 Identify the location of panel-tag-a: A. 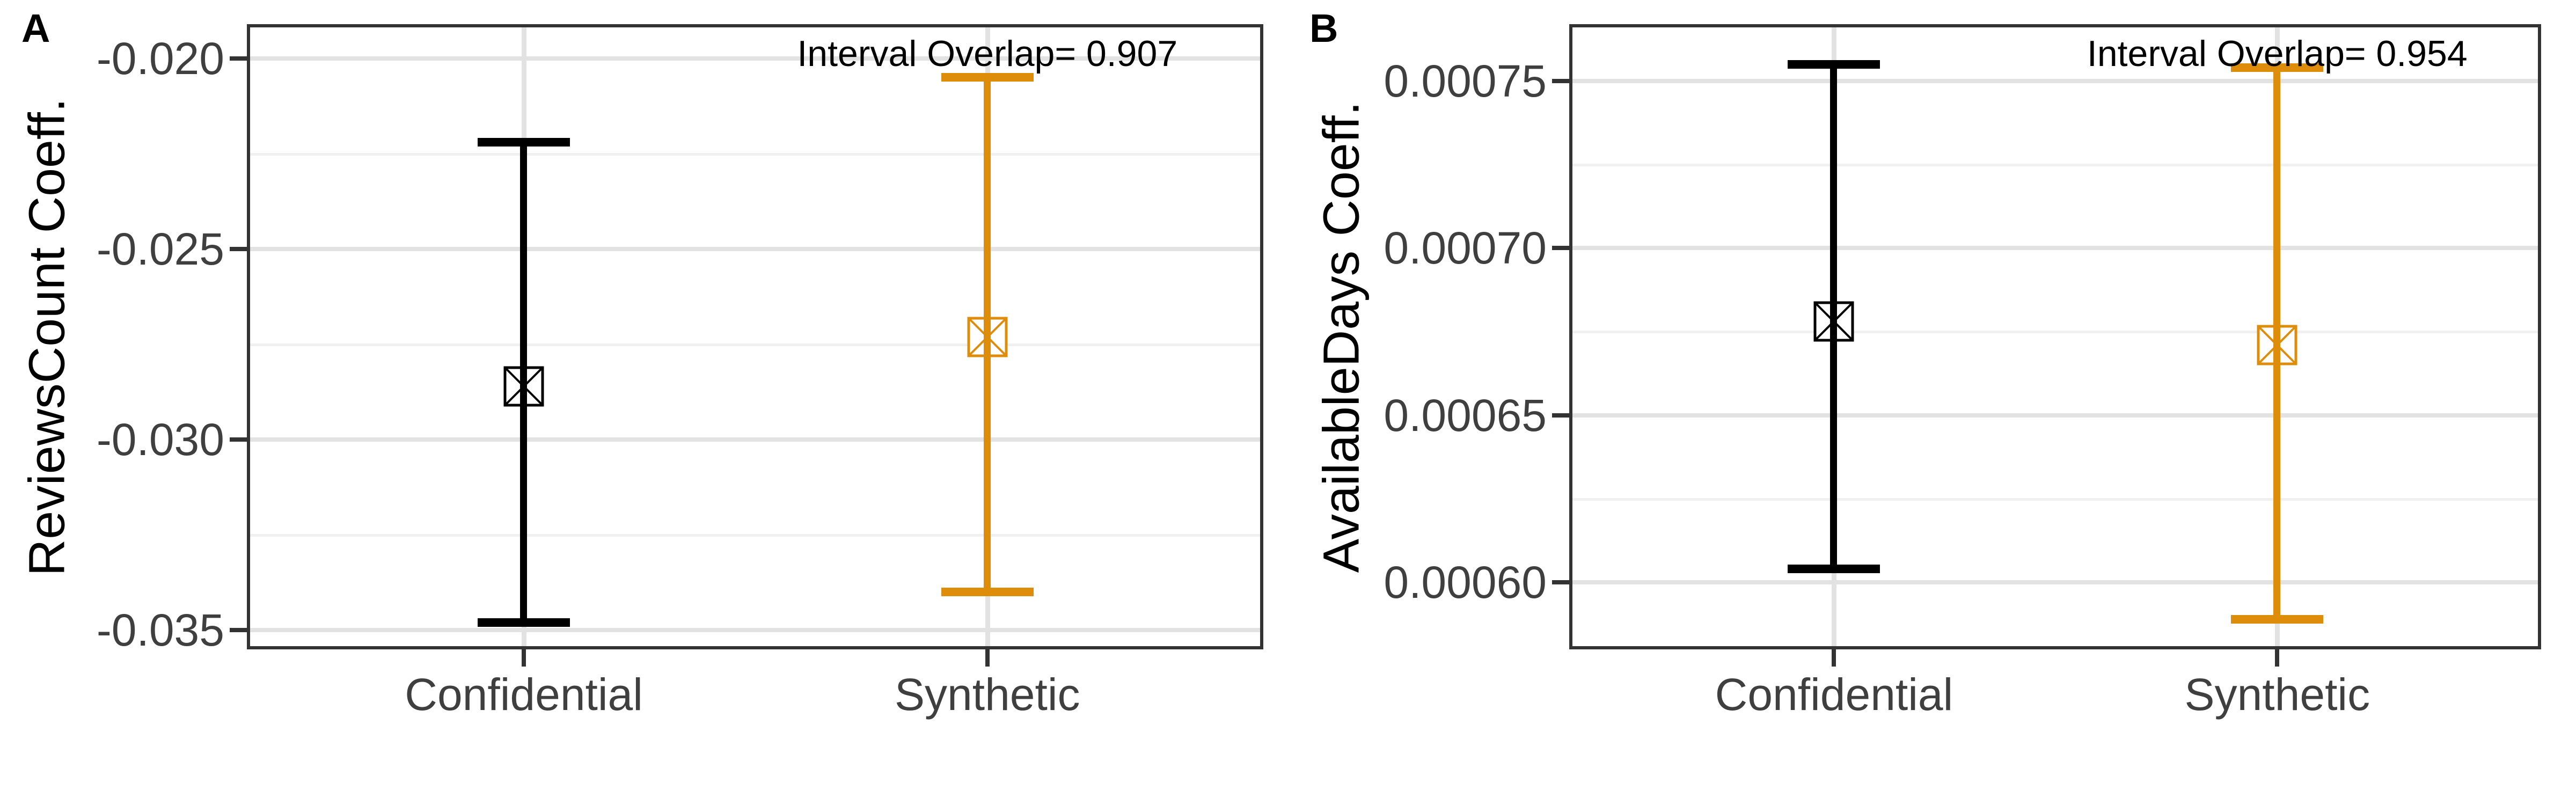
(35, 28).